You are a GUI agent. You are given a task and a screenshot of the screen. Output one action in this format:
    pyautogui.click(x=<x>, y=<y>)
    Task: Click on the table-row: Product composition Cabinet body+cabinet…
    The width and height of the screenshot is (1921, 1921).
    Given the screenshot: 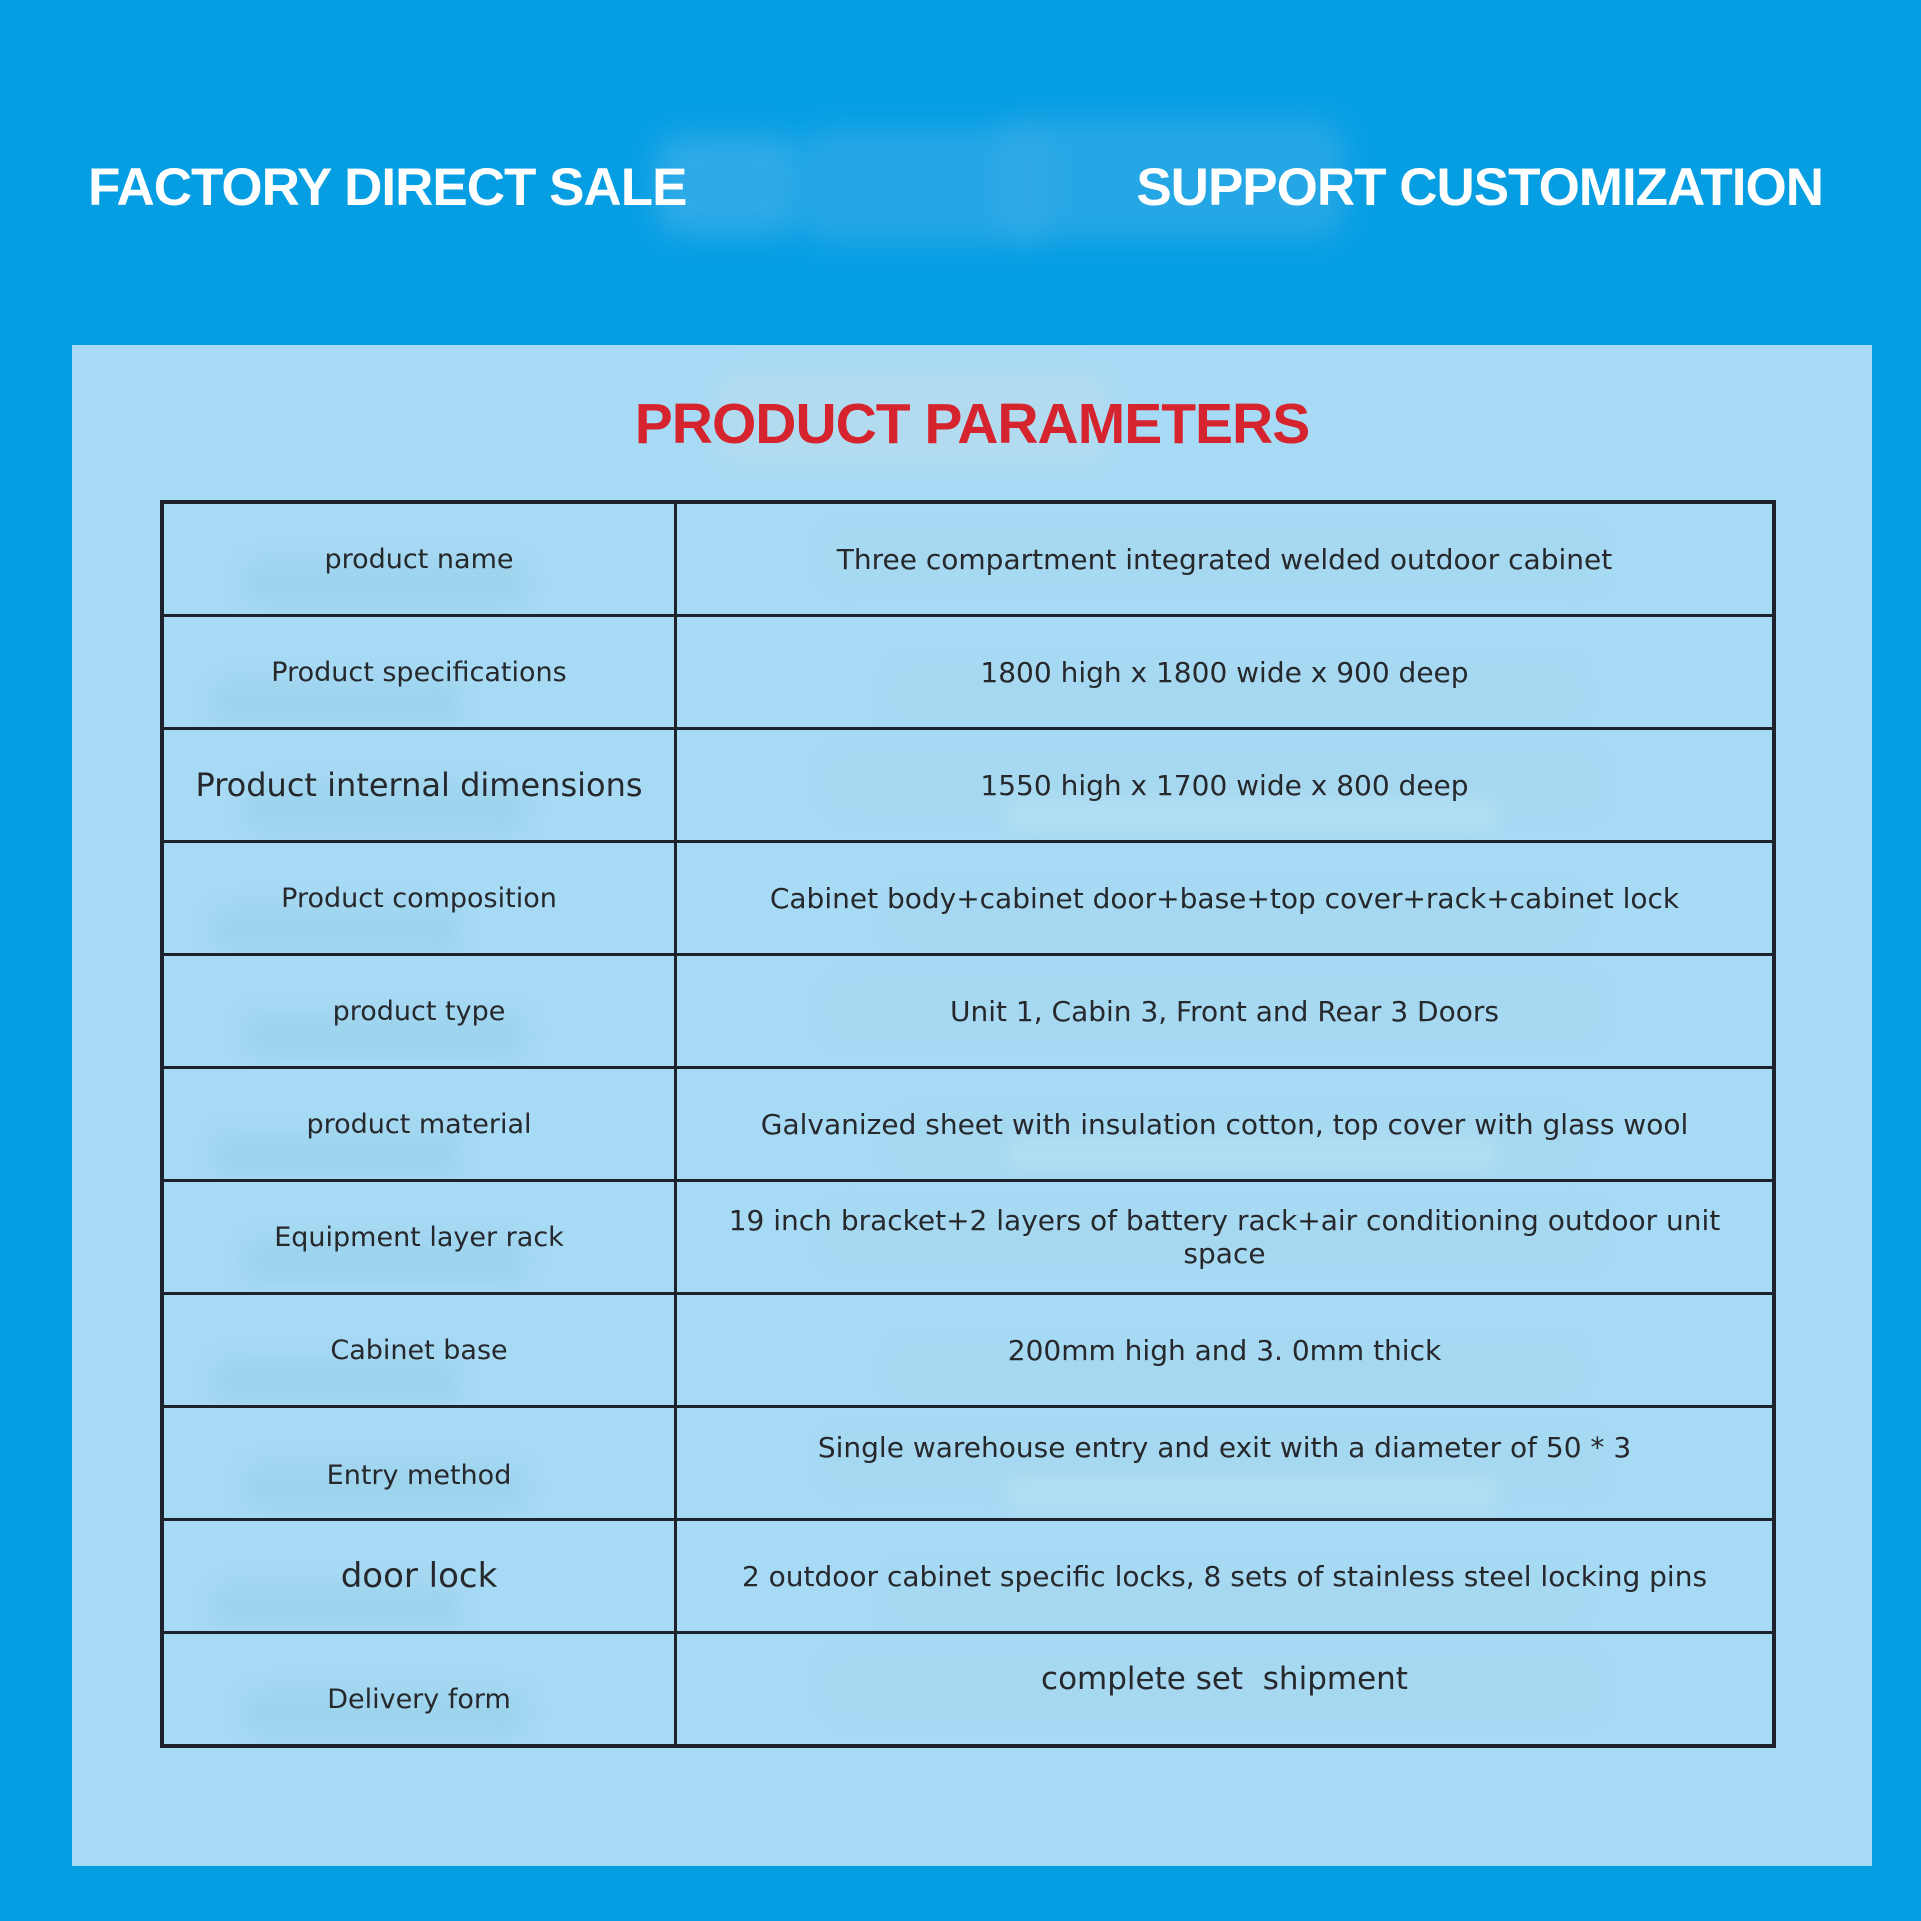 What is the action you would take?
    pyautogui.click(x=968, y=898)
    